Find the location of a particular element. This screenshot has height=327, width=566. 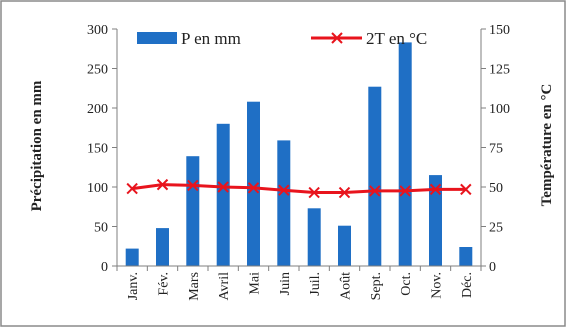

temperature-series-line is located at coordinates (299, 188).